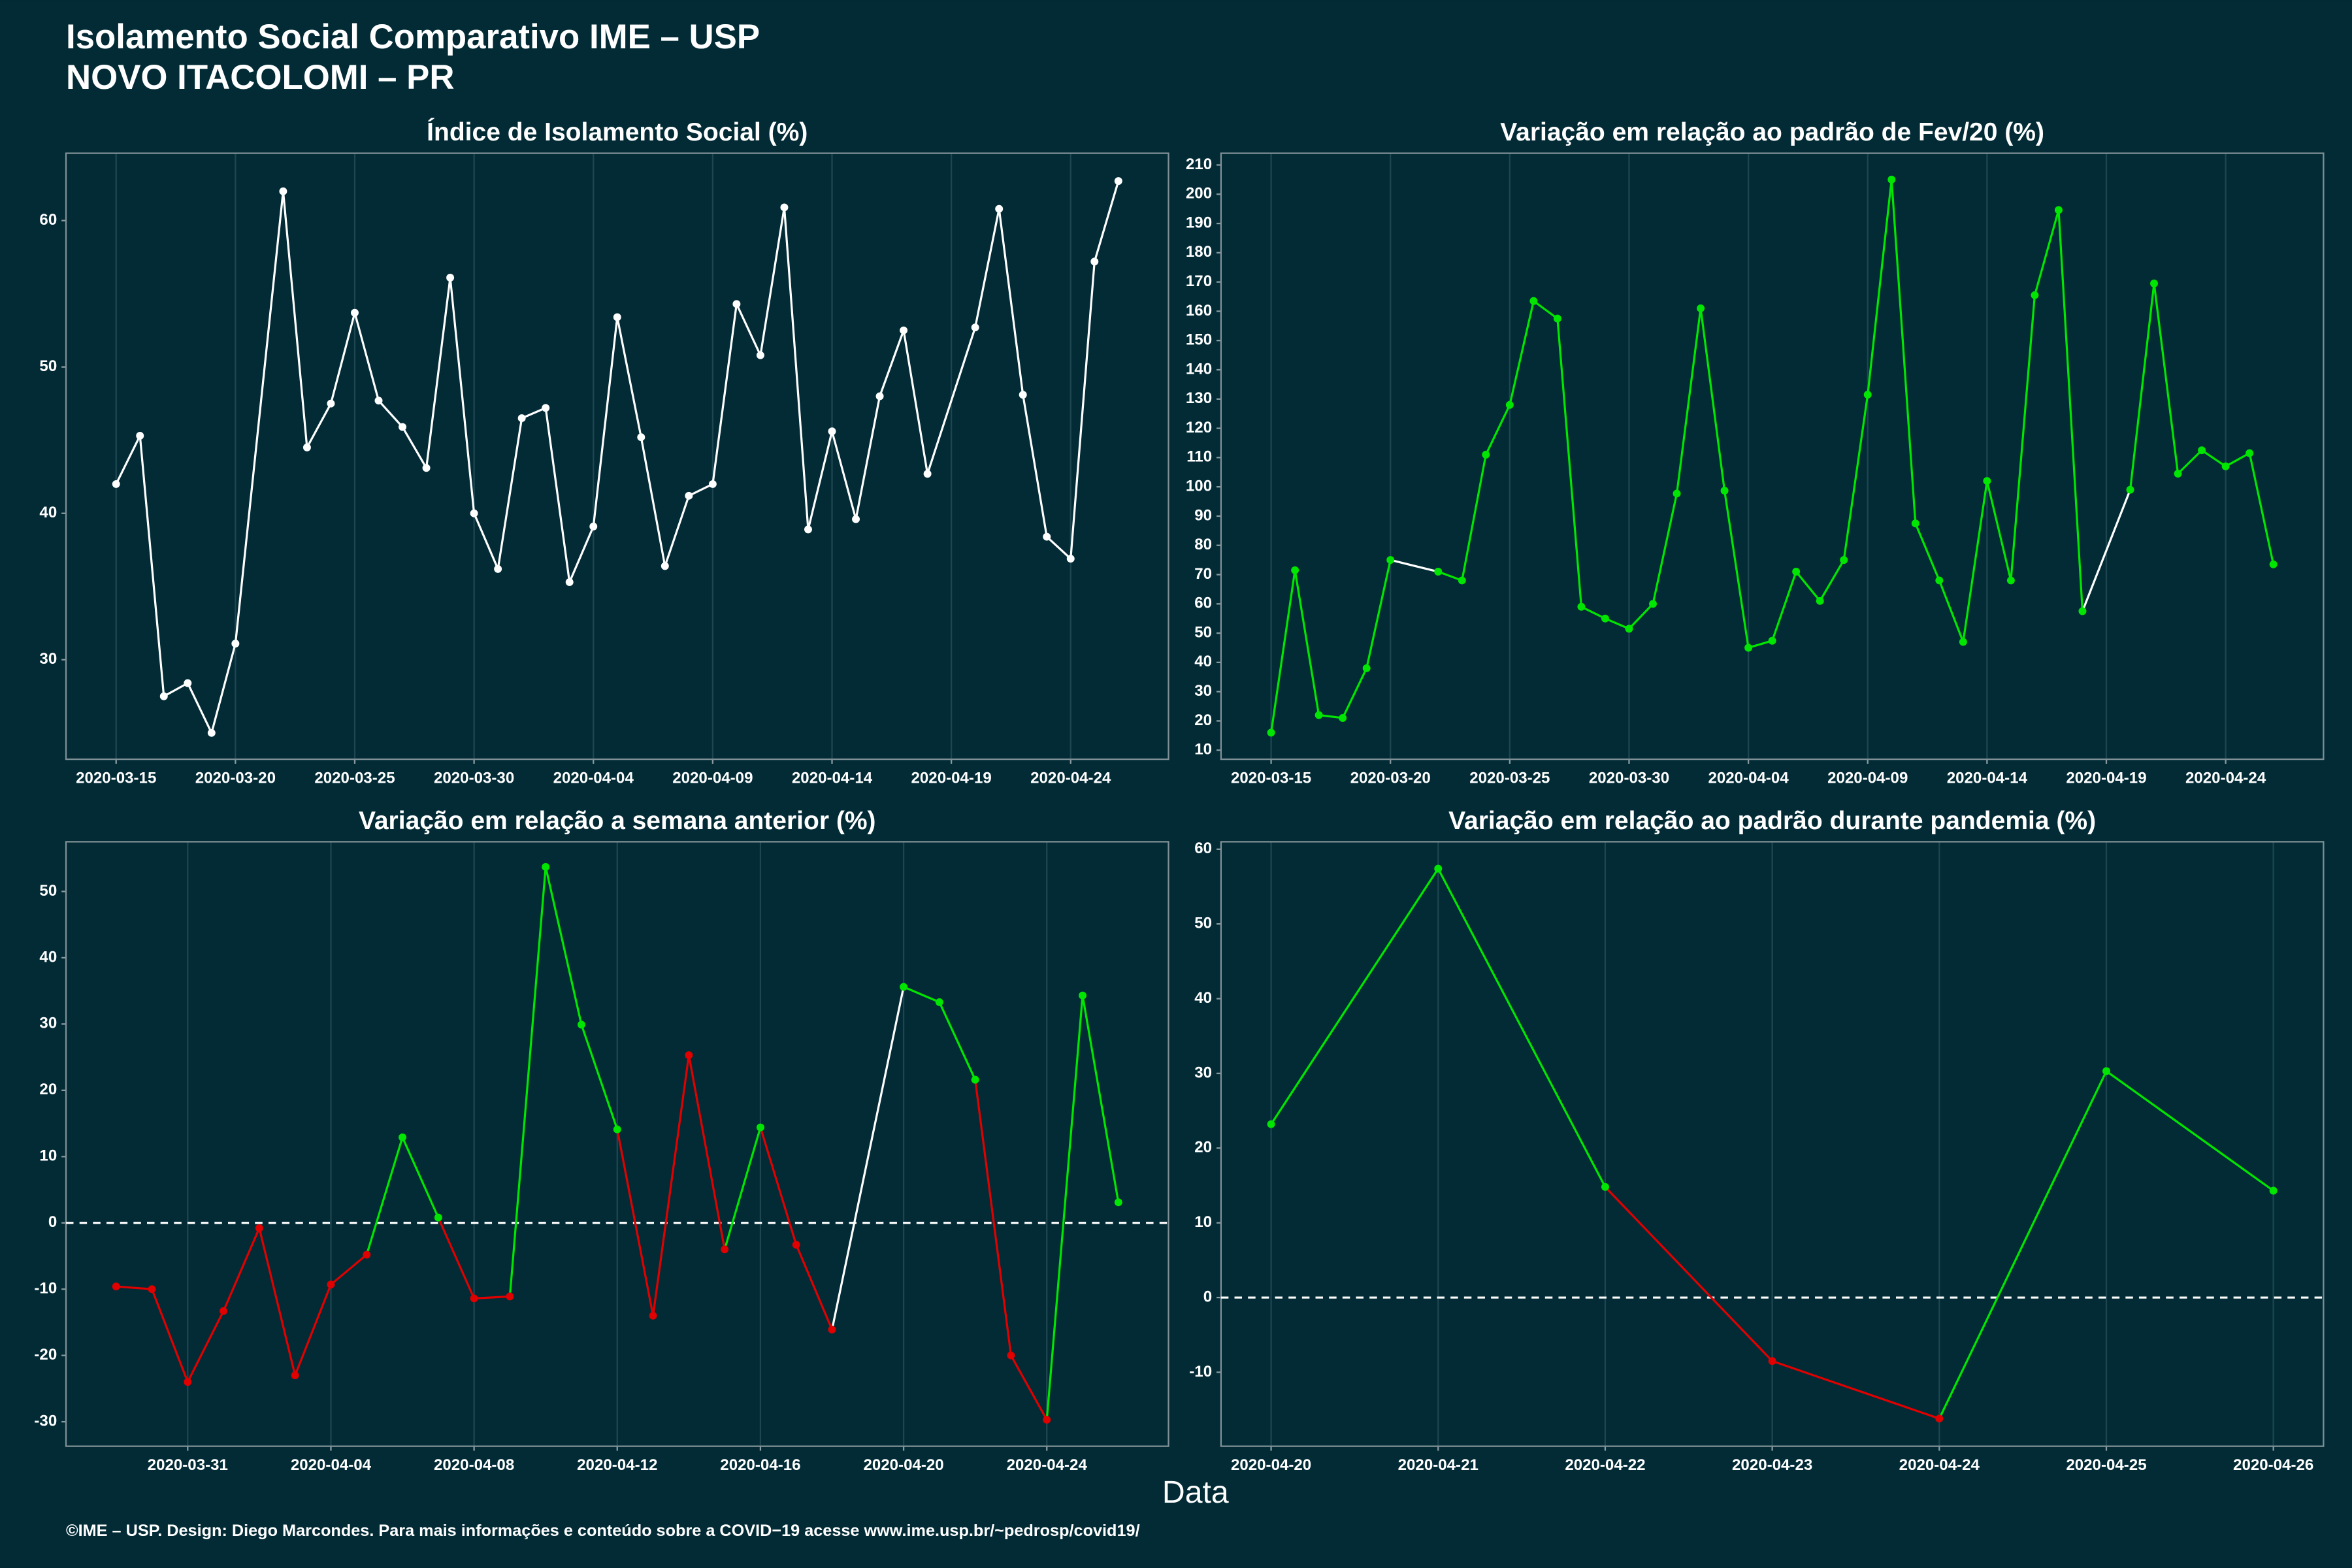 This screenshot has width=2352, height=1568. What do you see at coordinates (1199, 252) in the screenshot?
I see `y-tick-label: 180` at bounding box center [1199, 252].